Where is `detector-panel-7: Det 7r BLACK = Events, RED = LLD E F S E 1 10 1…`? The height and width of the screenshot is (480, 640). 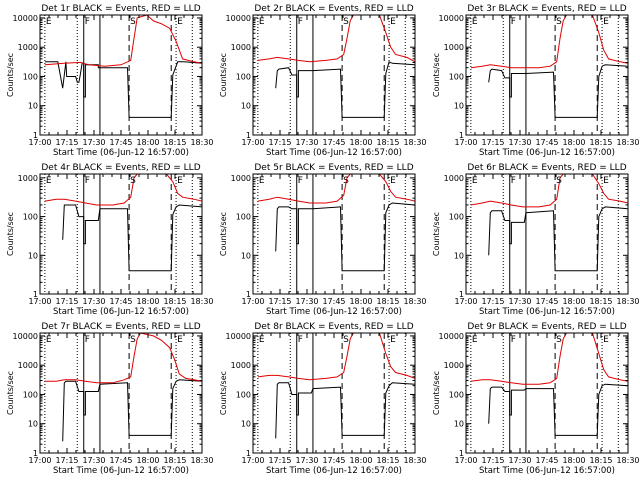
detector-panel-7: Det 7r BLACK = Events, RED = LLD E F S E 1 10 1… is located at coordinates (110, 399).